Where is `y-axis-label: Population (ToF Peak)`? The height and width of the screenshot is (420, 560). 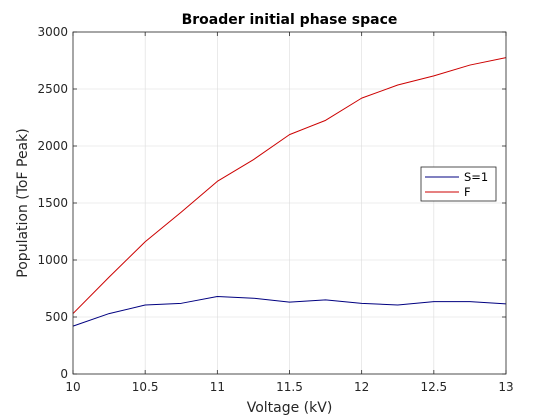 y-axis-label: Population (ToF Peak) is located at coordinates (23, 202).